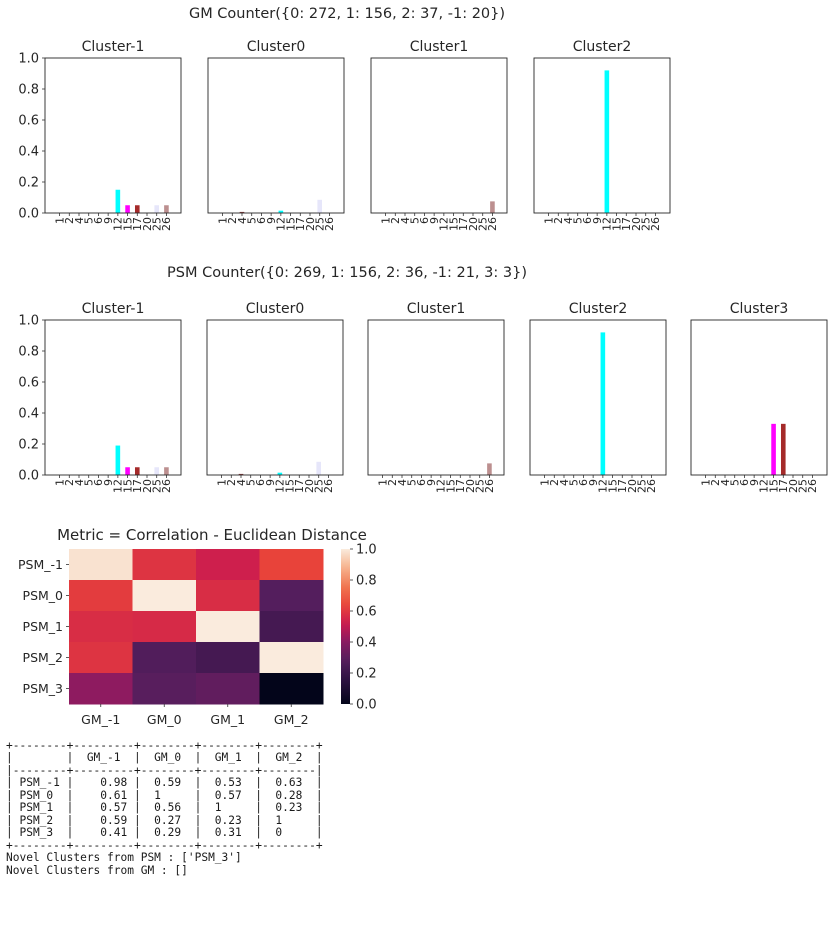  Describe the element at coordinates (164, 719) in the screenshot. I see `heatmap-col-label: GM_0` at that location.